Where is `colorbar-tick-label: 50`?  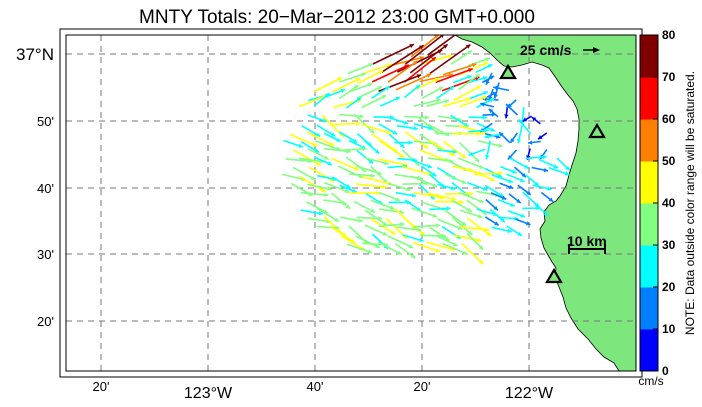 colorbar-tick-label: 50 is located at coordinates (669, 161).